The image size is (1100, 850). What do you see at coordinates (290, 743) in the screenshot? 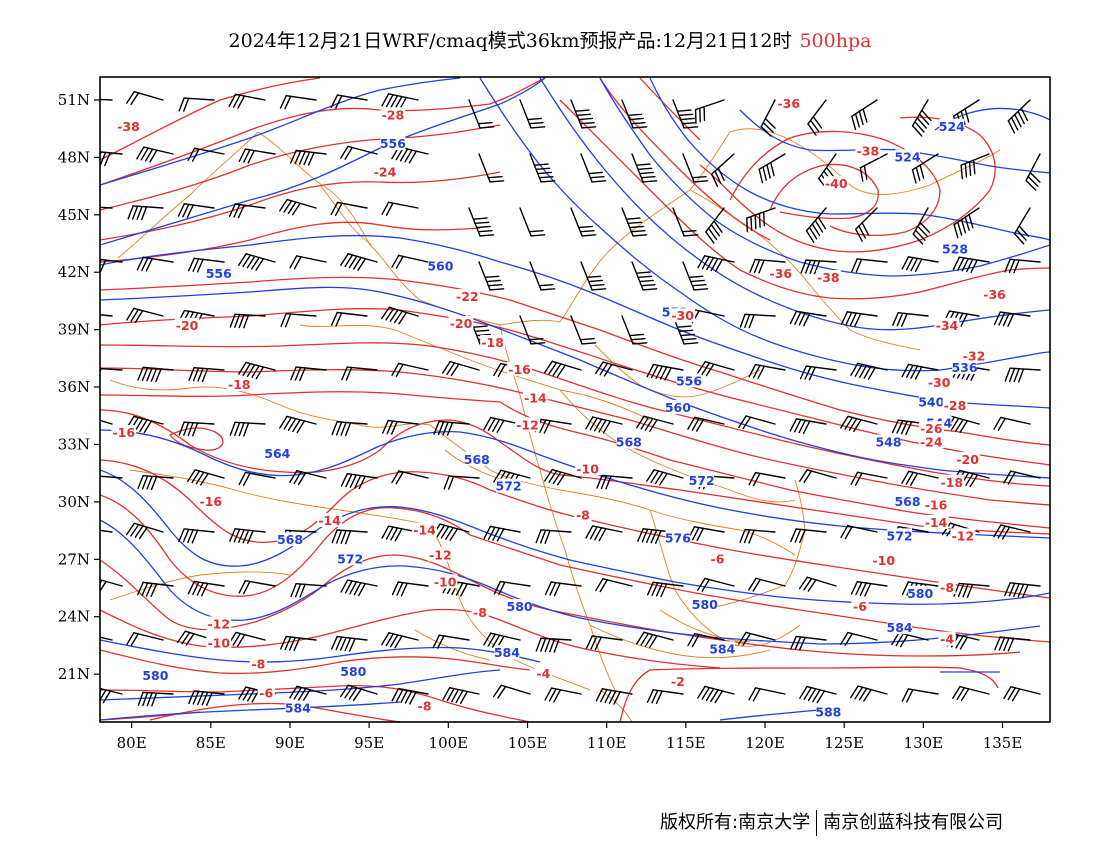
I see `lon-tick-label: 90E` at bounding box center [290, 743].